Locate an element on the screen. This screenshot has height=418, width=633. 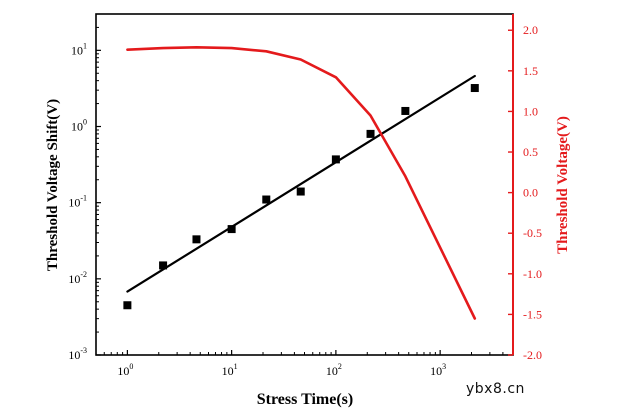
left-tick-label: 10⁻² is located at coordinates (77, 278).